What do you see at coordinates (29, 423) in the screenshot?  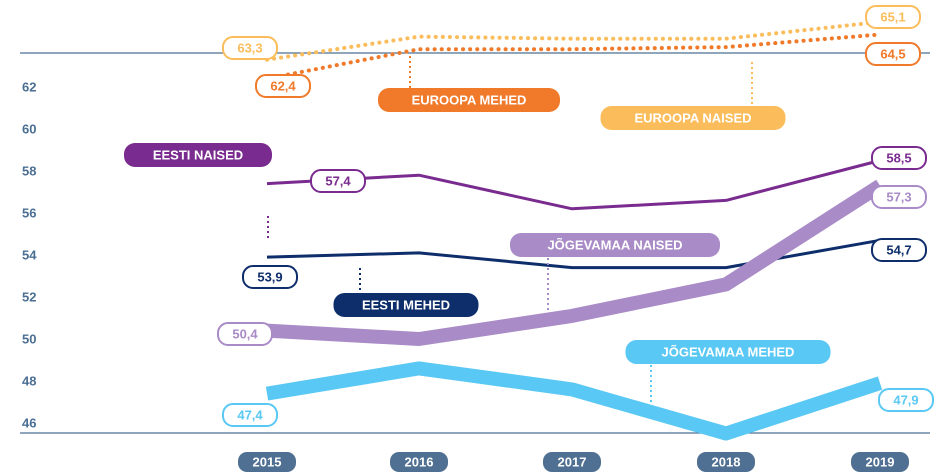 I see `y-tick-label: 46` at bounding box center [29, 423].